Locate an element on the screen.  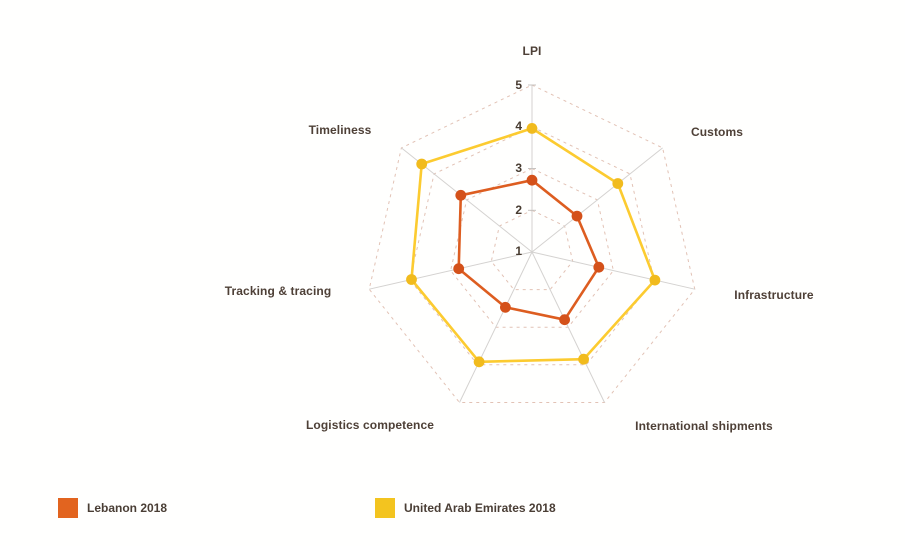
tick-label-5: 5 is located at coordinates (518, 85).